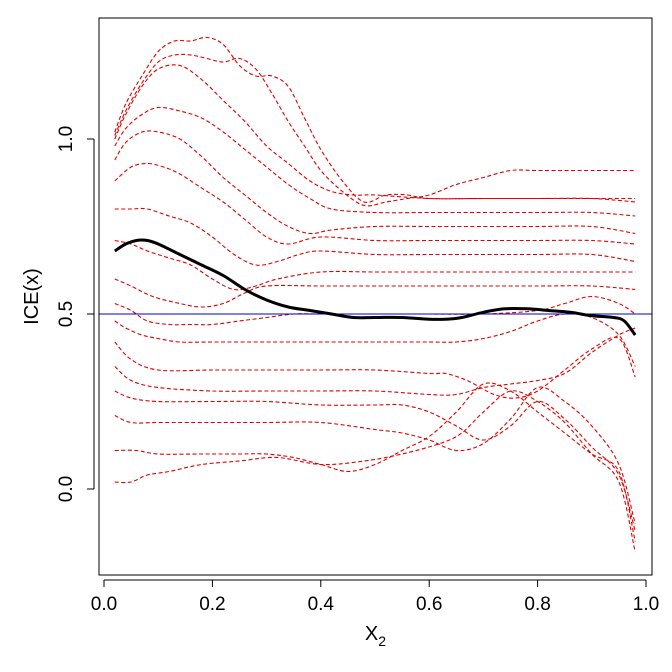 The image size is (672, 672). I want to click on y-tick-label: 0.0, so click(66, 489).